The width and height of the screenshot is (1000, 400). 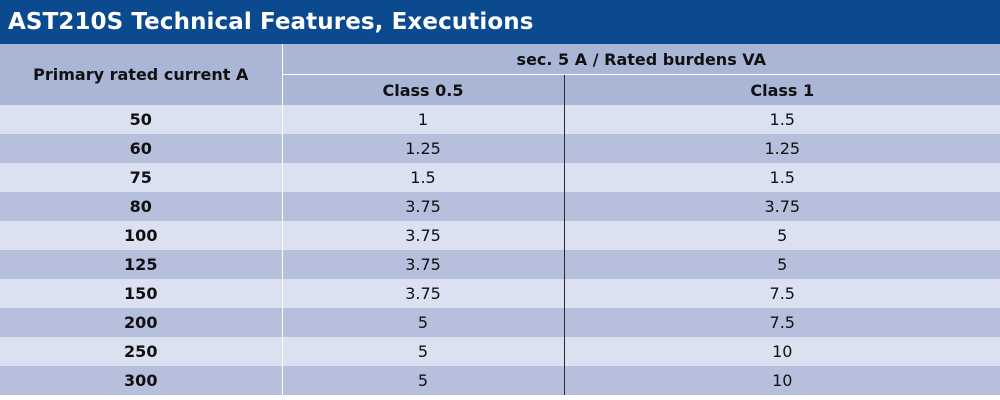 I want to click on table-row: 125 3.75 5, so click(x=500, y=264).